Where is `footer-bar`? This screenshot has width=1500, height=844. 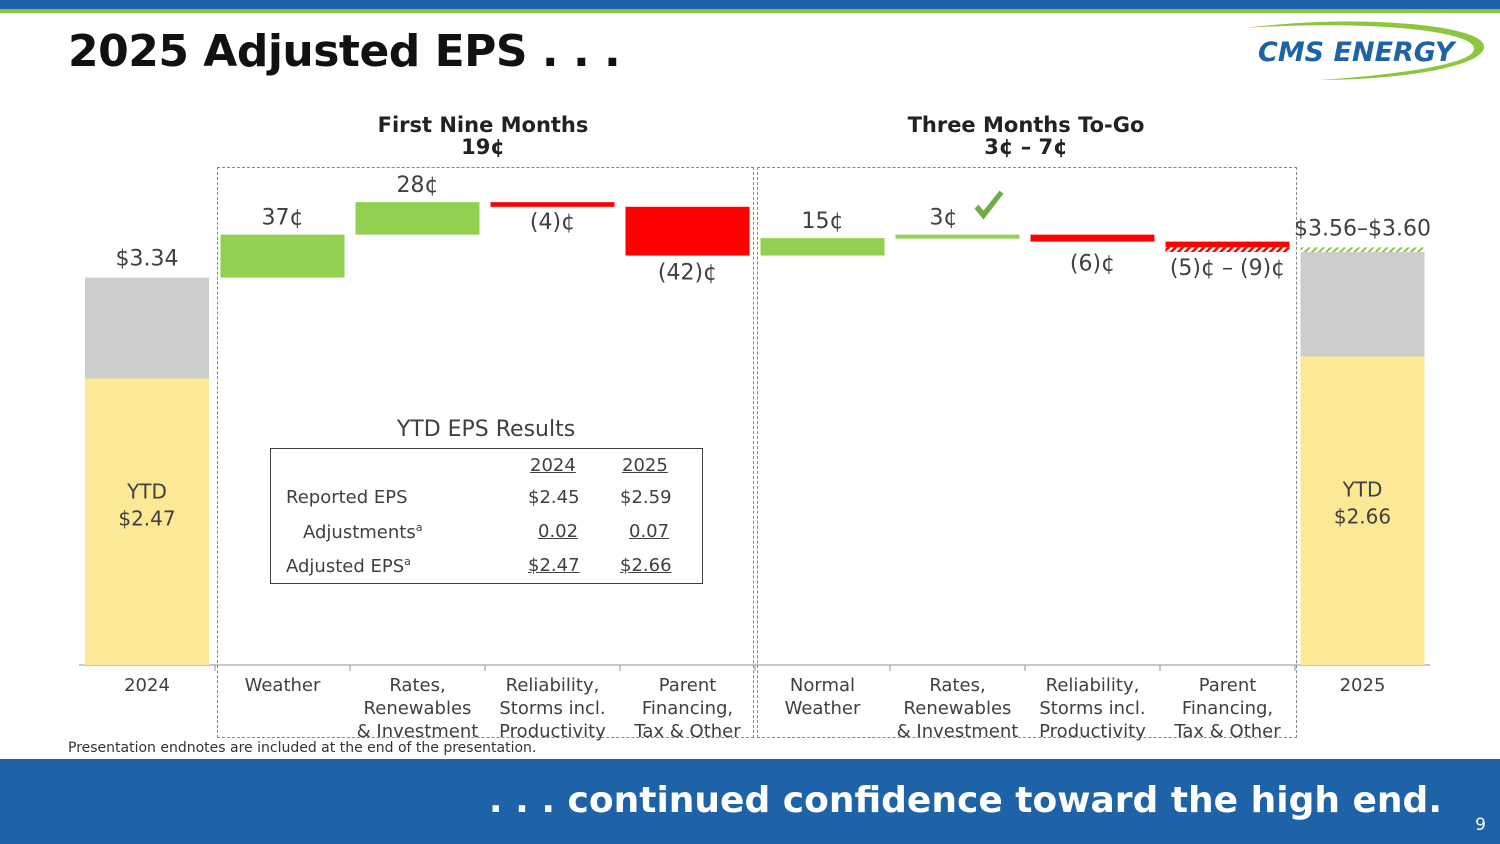
footer-bar is located at coordinates (750, 801).